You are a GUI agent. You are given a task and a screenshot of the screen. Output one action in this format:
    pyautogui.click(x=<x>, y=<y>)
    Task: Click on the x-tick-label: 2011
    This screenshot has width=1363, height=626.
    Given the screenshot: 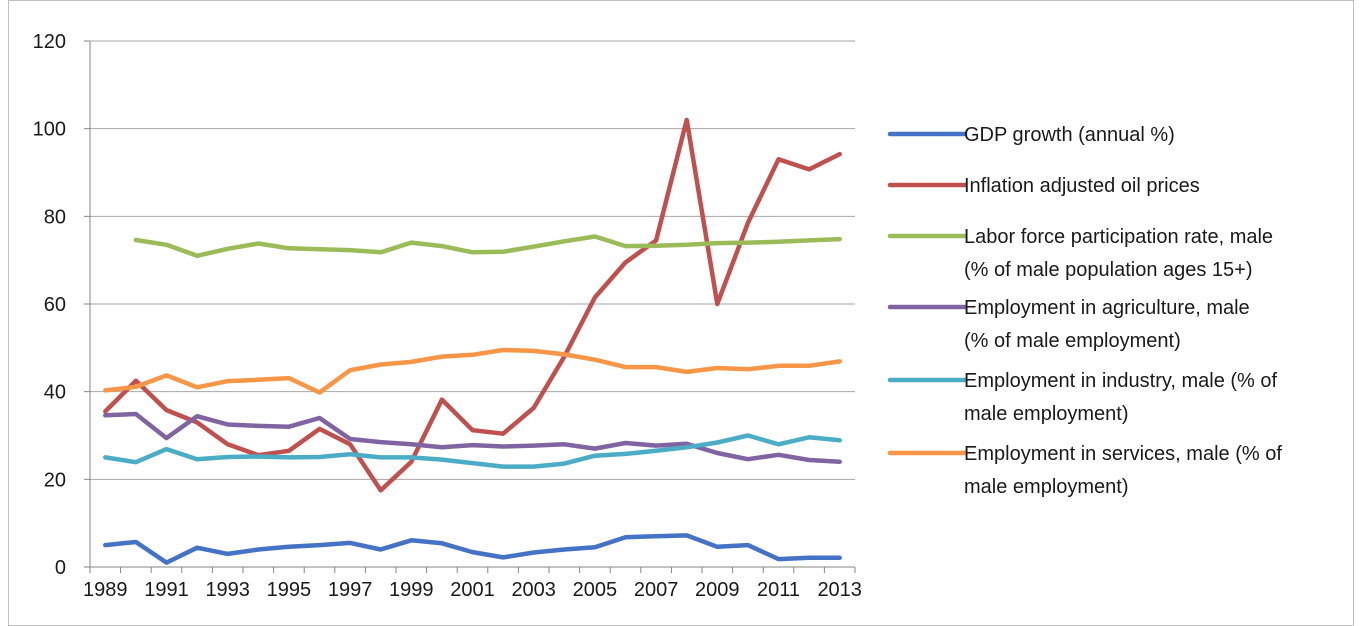 What is the action you would take?
    pyautogui.click(x=778, y=590)
    